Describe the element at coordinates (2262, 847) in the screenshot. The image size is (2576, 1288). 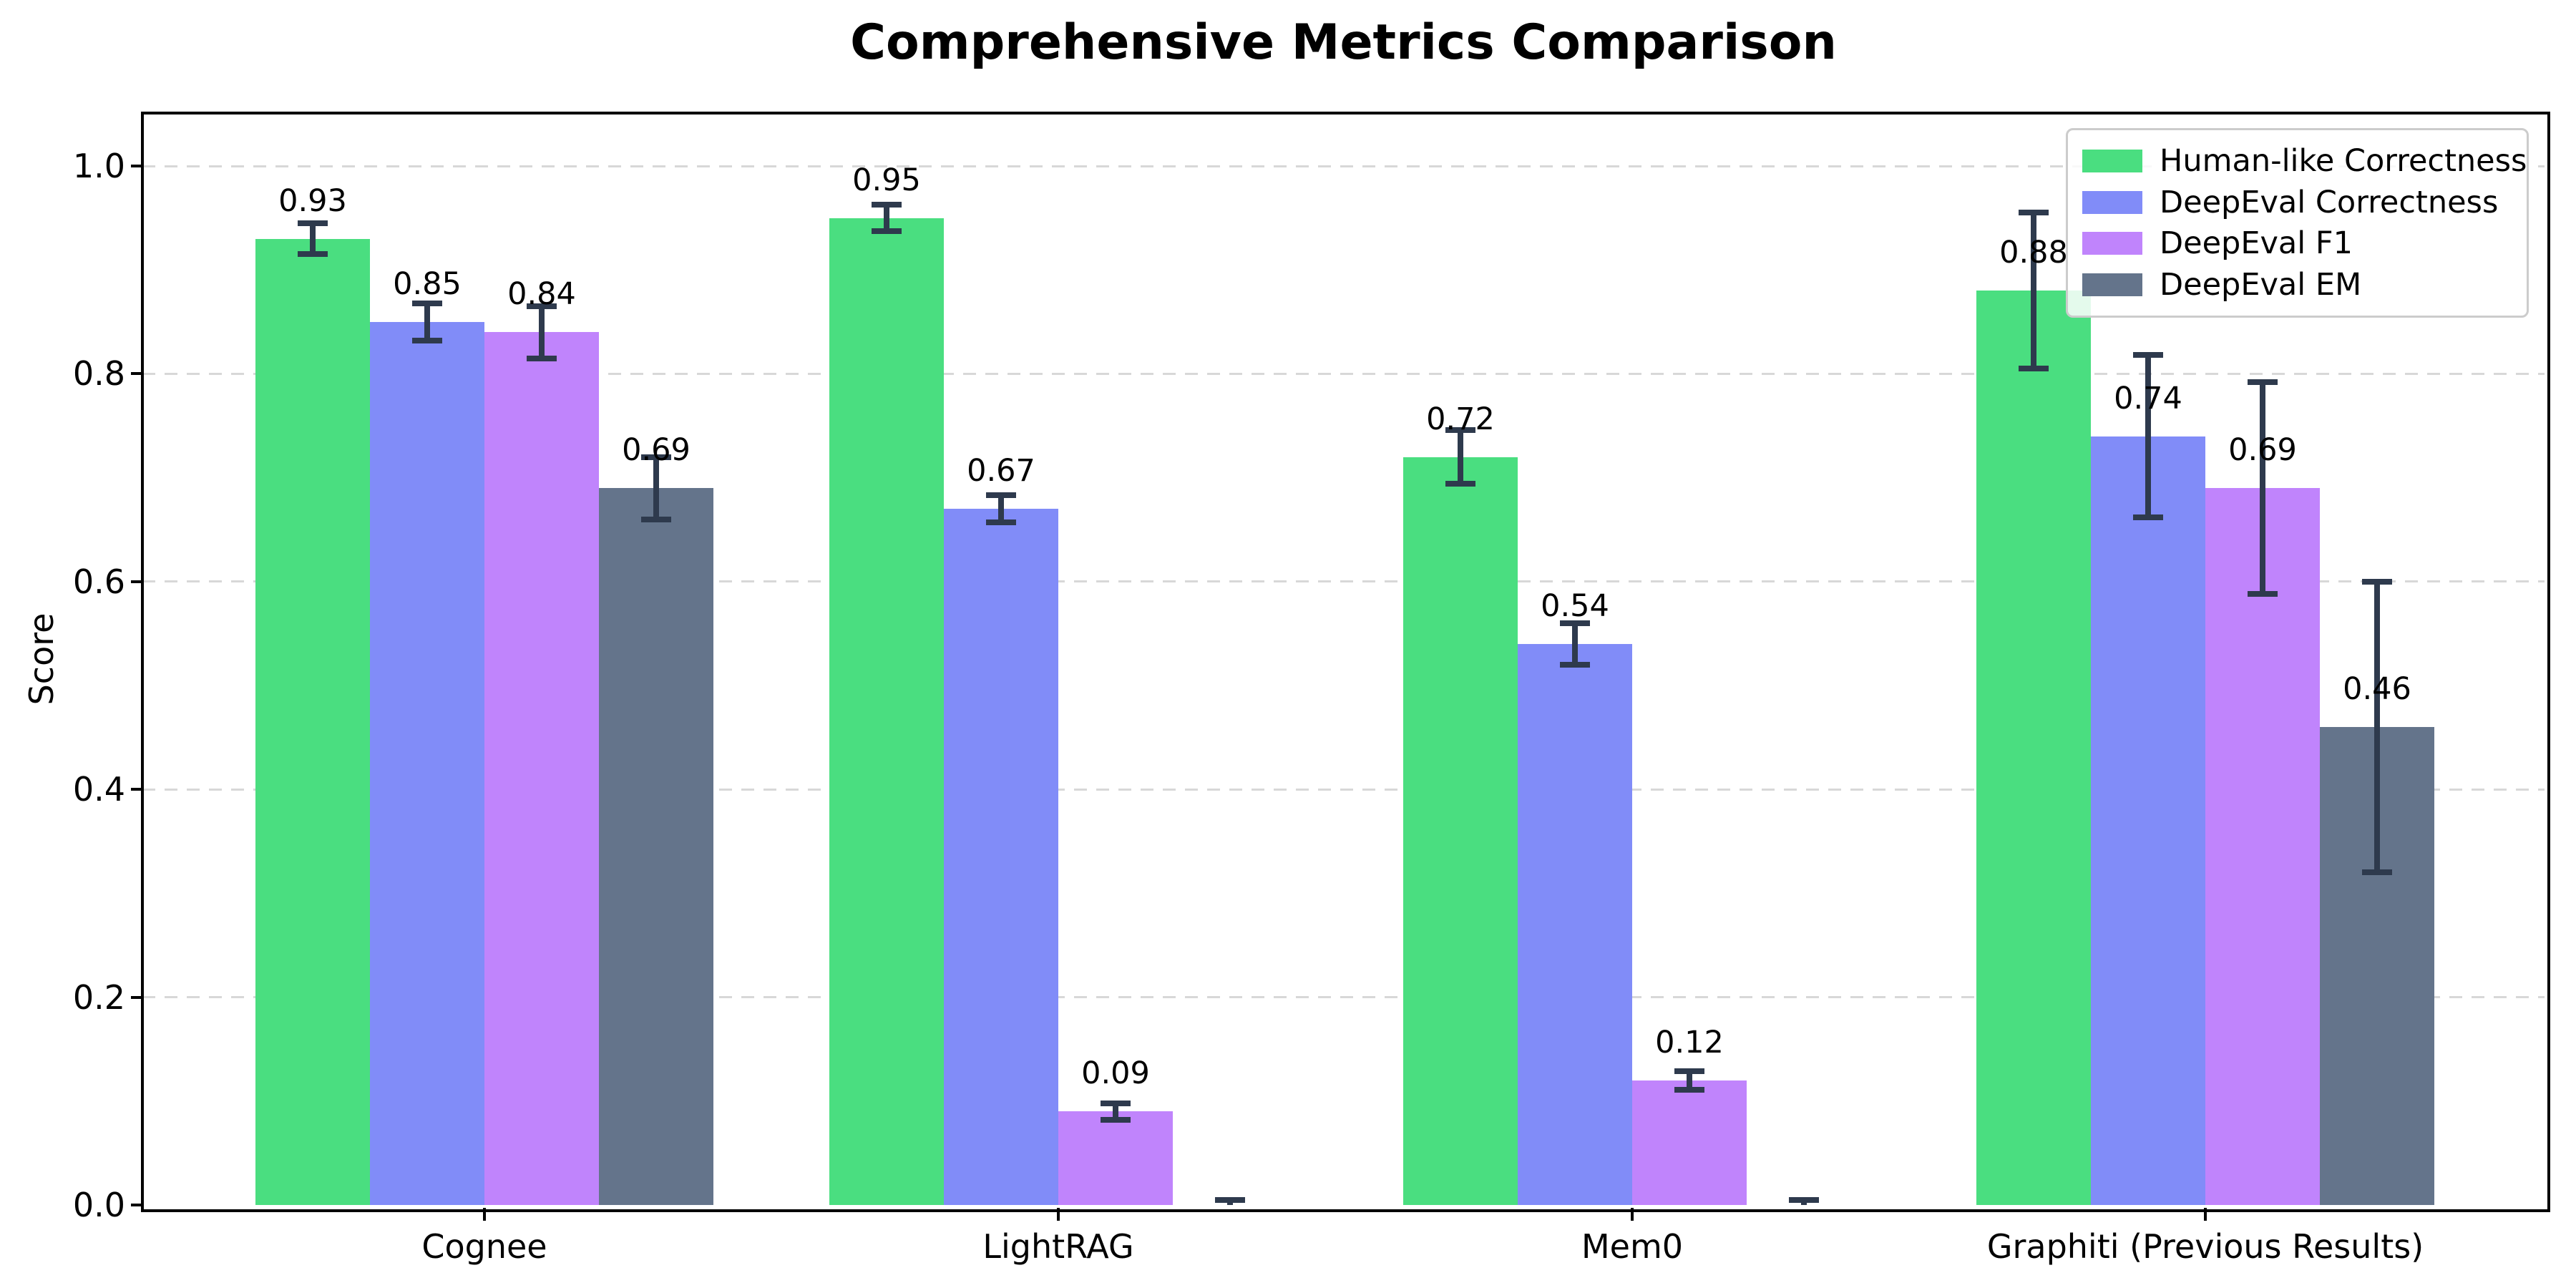
I see `bar-deepeval-f1-graphiti-previous-results` at that location.